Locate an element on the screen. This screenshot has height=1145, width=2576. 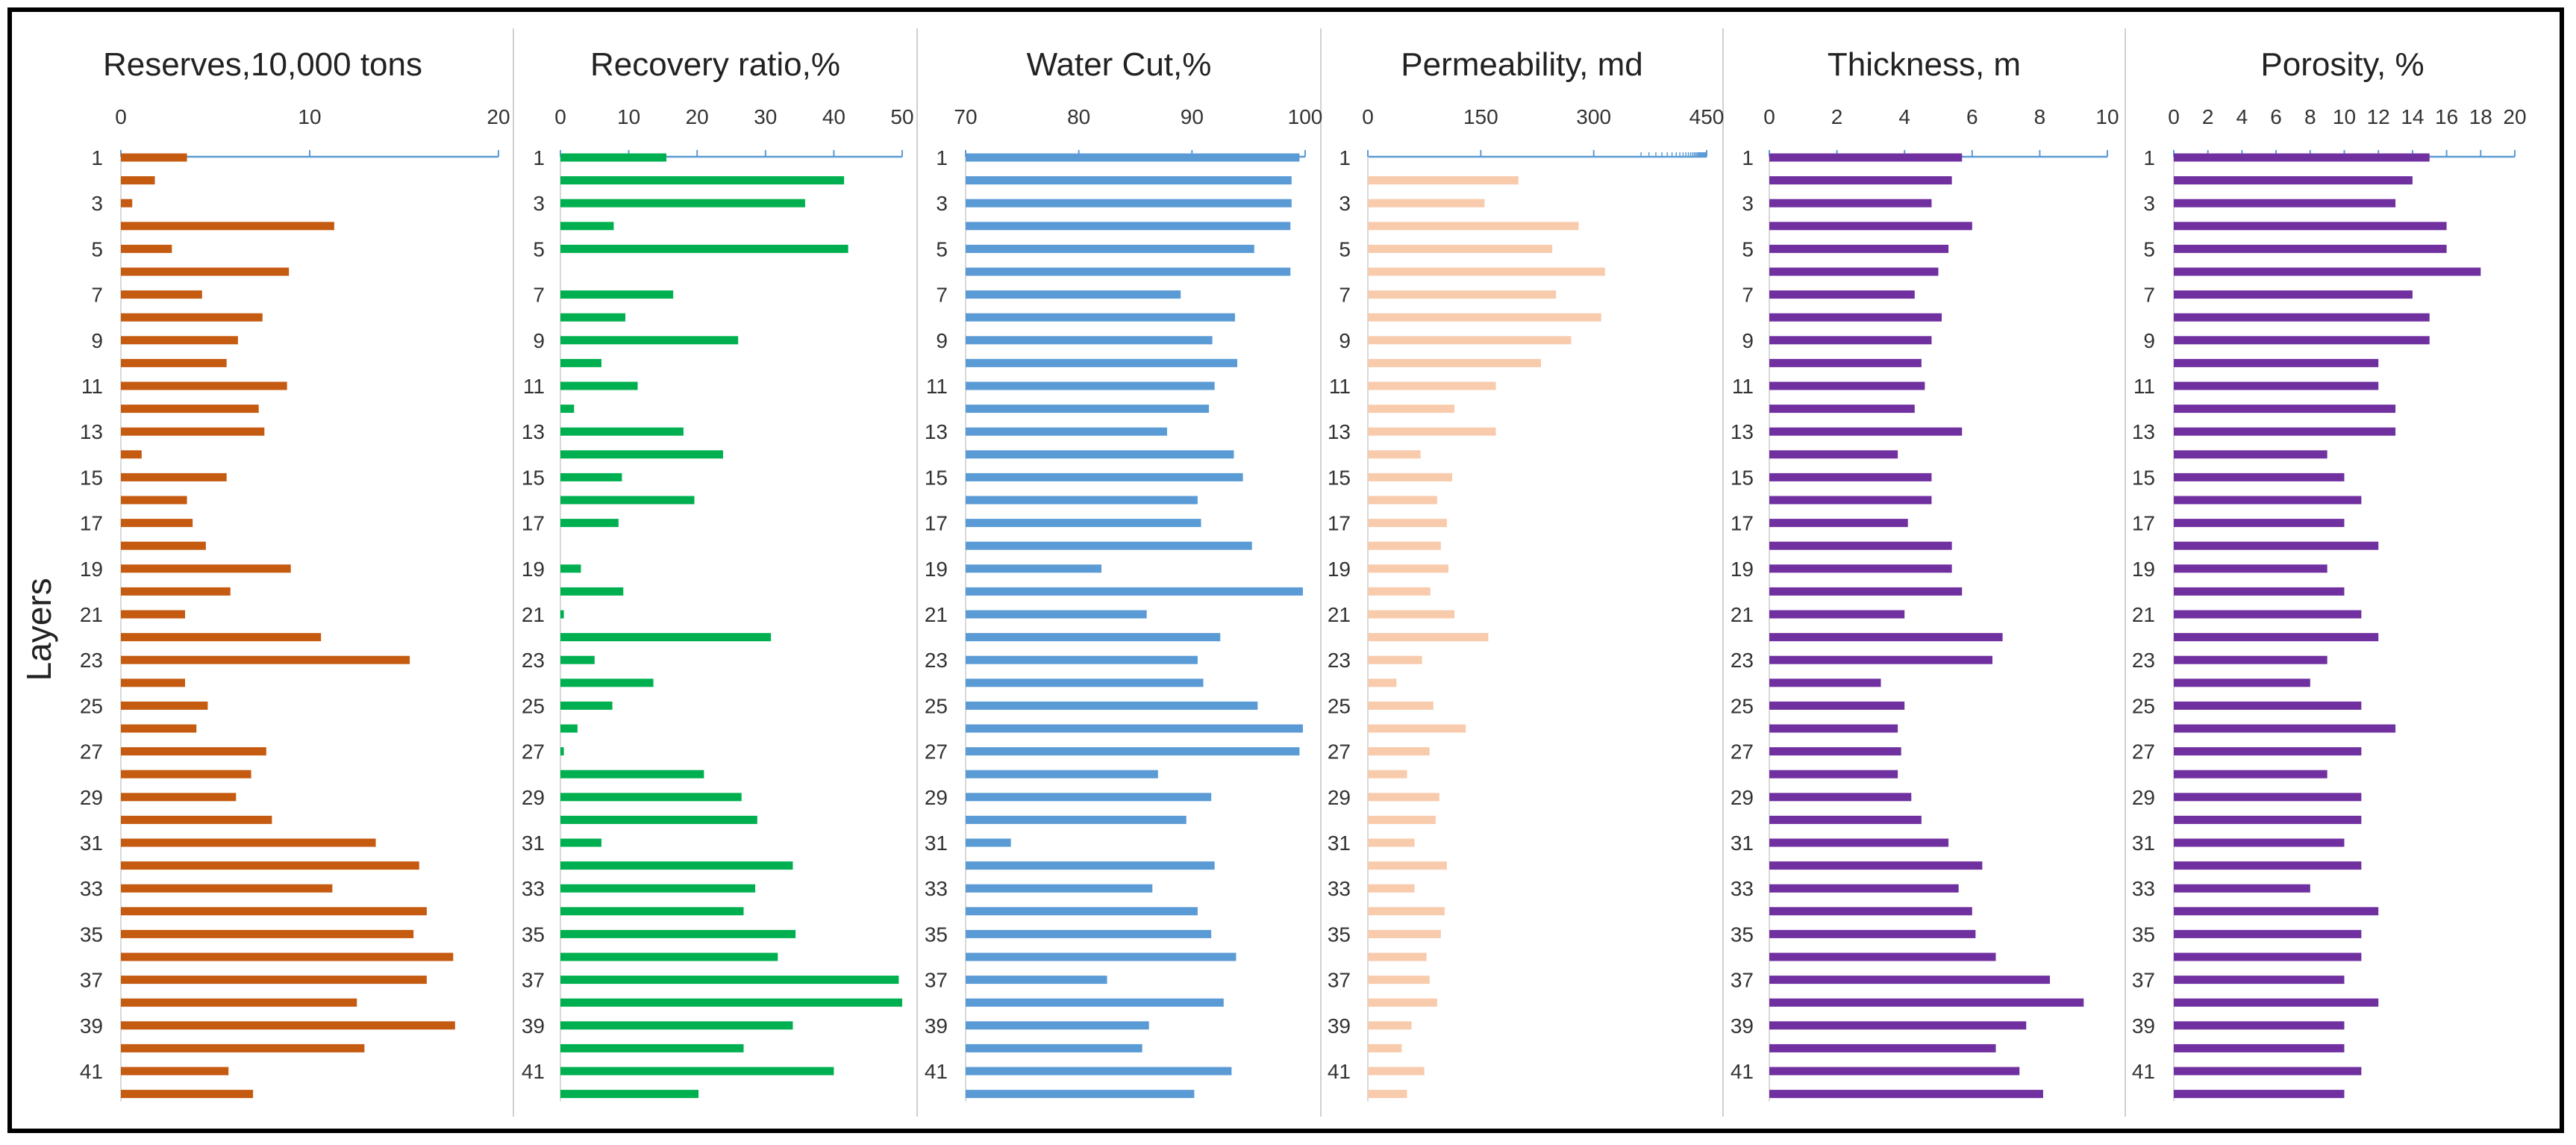
layer-tick-label: 3 is located at coordinates (1748, 203).